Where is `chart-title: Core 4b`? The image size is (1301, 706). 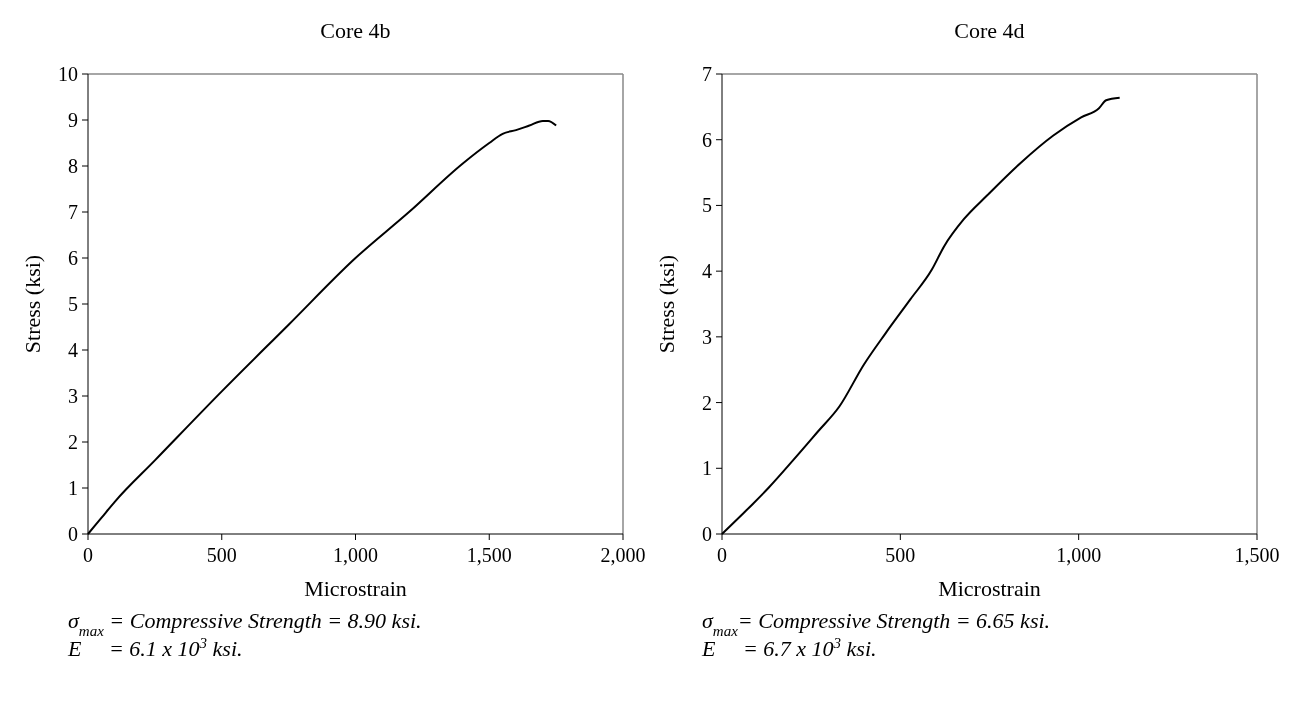
chart-title: Core 4b is located at coordinates (355, 30).